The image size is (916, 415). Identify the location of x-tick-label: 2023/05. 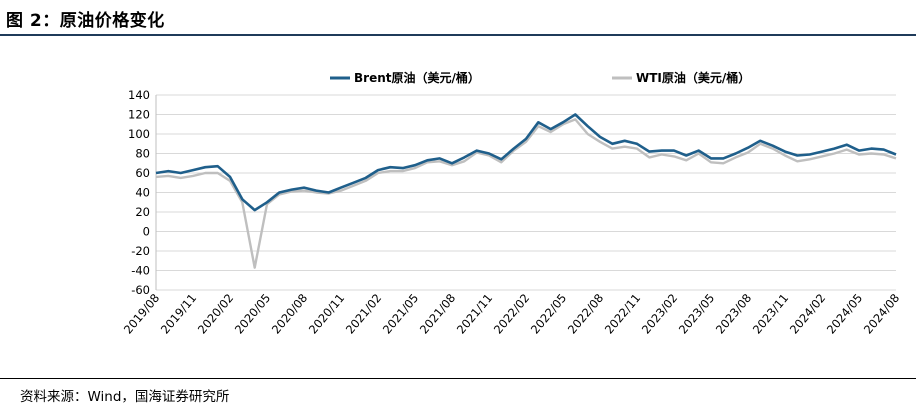
(696, 314).